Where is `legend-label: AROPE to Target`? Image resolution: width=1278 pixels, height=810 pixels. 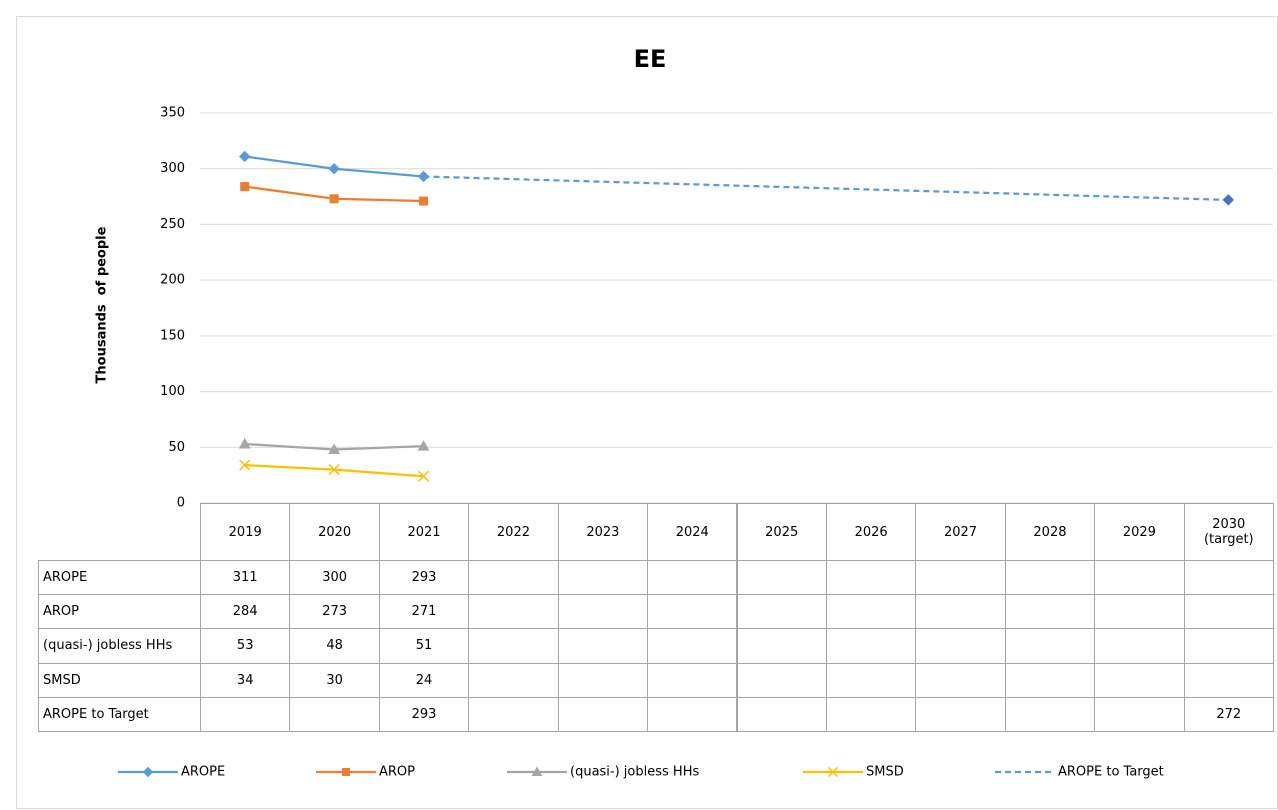 legend-label: AROPE to Target is located at coordinates (1111, 772).